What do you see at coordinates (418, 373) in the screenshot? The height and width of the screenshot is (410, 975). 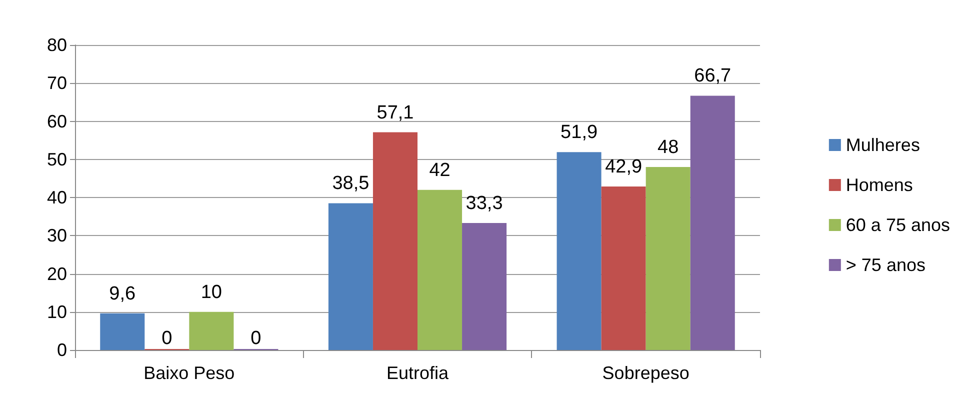 I see `x-tick-label: Eutrofia` at bounding box center [418, 373].